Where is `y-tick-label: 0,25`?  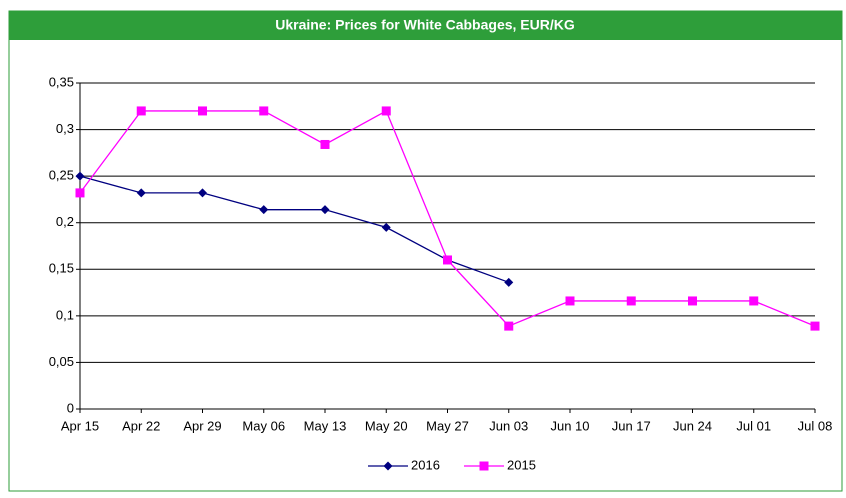 y-tick-label: 0,25 is located at coordinates (61, 175).